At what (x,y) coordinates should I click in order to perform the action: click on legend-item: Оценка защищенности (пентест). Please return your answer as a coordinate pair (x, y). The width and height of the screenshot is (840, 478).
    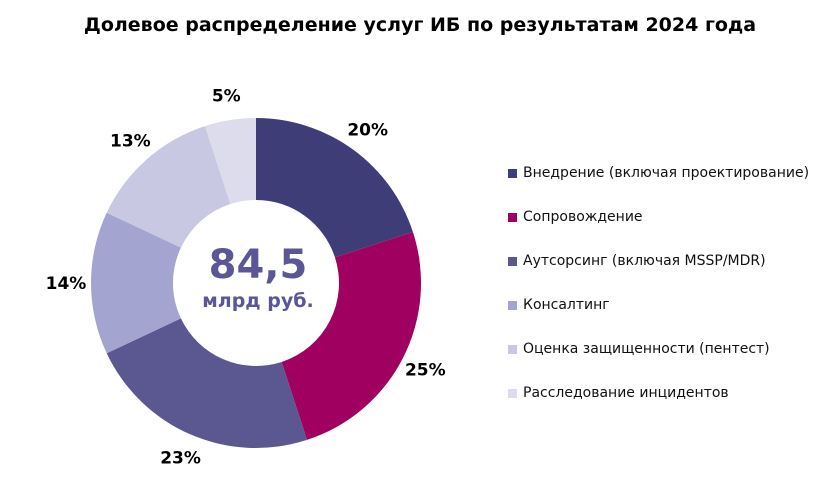
    Looking at the image, I should click on (670, 349).